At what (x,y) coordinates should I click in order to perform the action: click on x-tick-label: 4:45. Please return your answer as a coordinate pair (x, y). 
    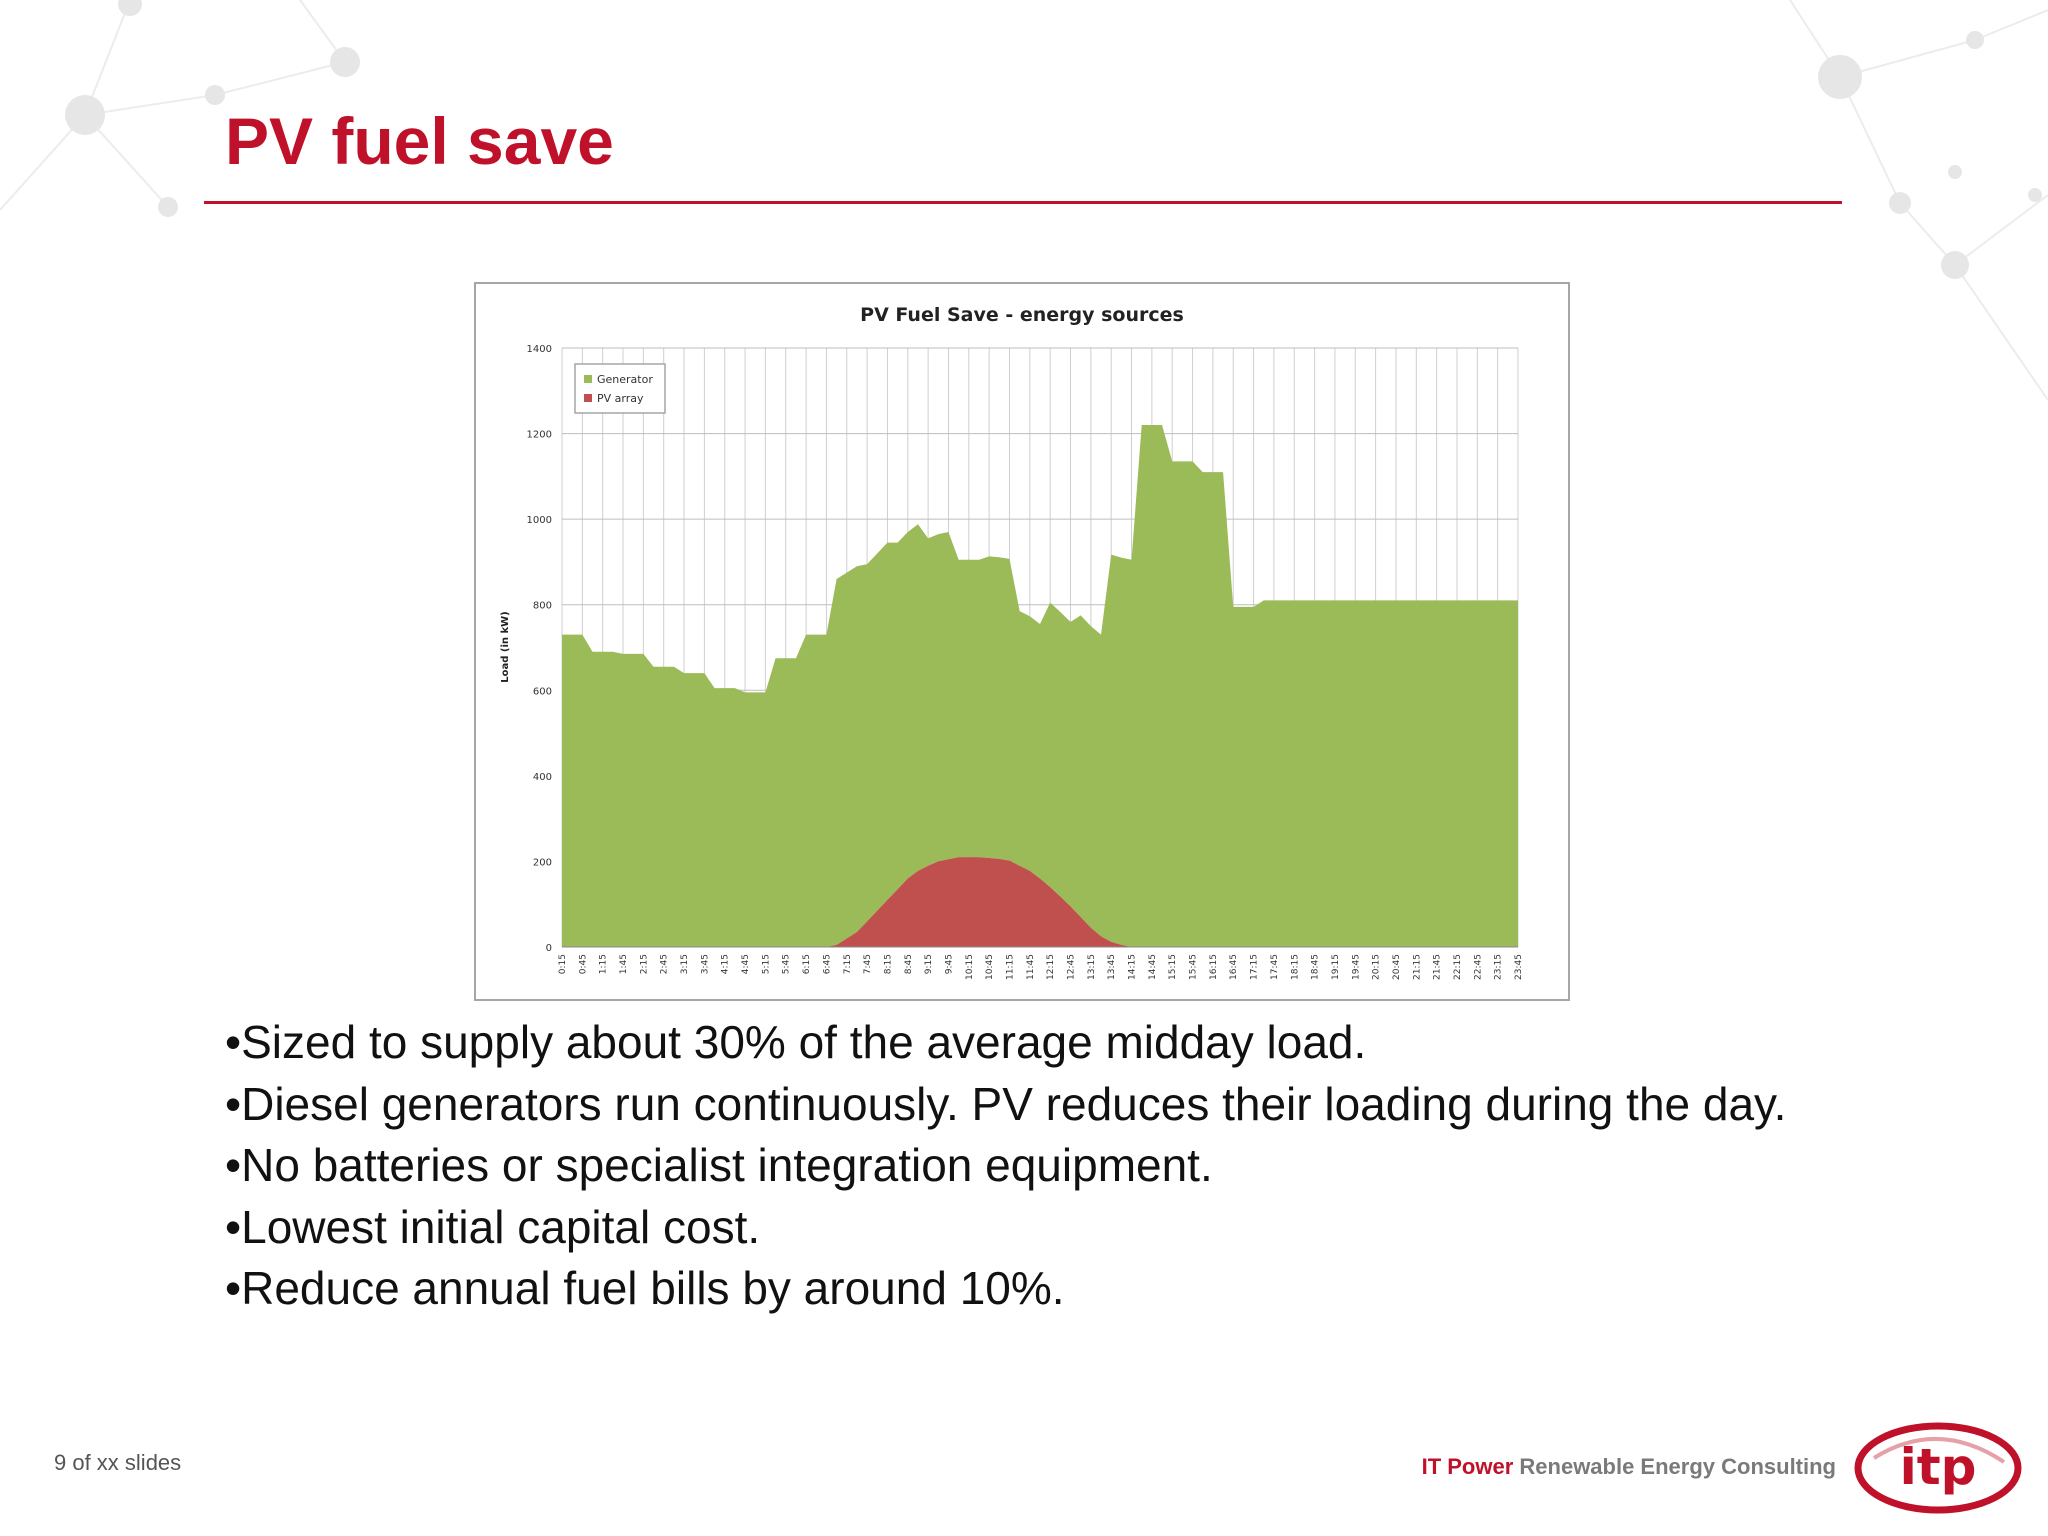
    Looking at the image, I should click on (746, 964).